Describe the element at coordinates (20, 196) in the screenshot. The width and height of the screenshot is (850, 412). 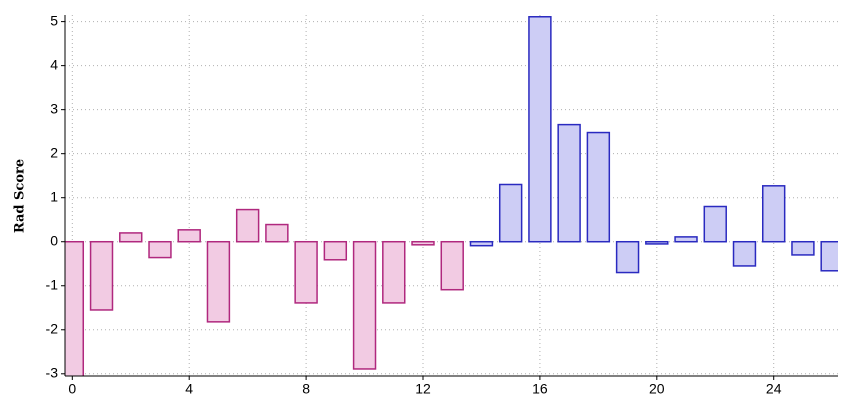
I see `y-axis-label: Rad Score` at that location.